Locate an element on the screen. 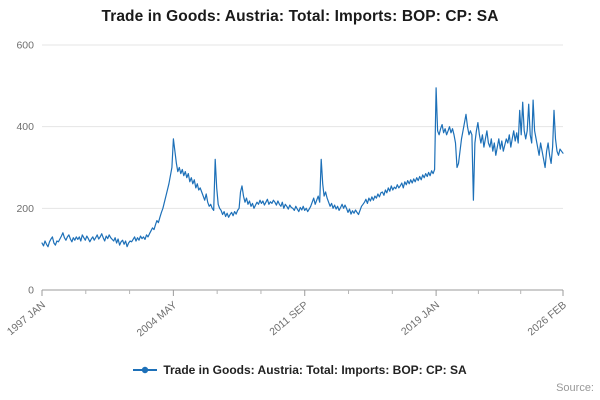  legend-line-marker-icon is located at coordinates (145, 370).